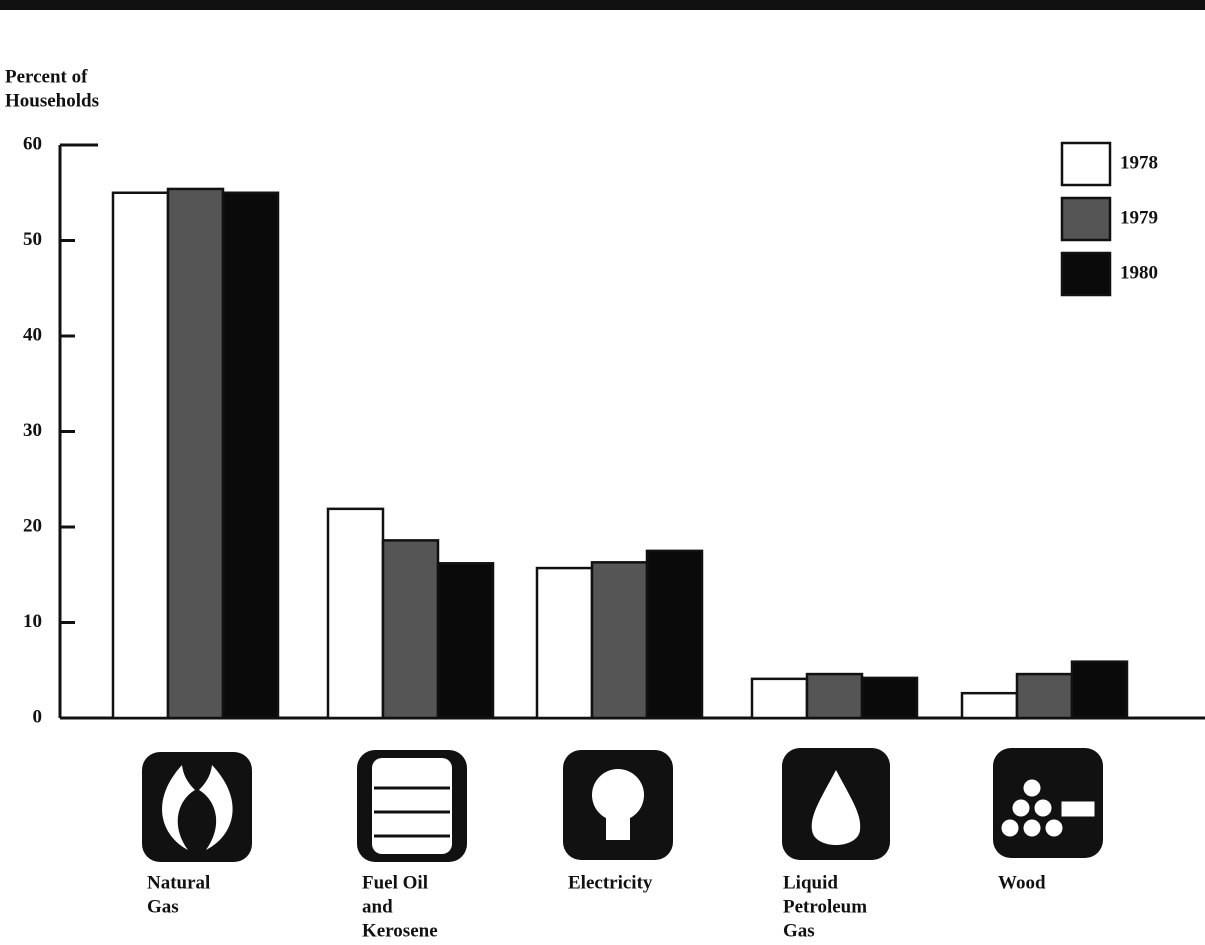  I want to click on y-tick-label: 40, so click(32, 334).